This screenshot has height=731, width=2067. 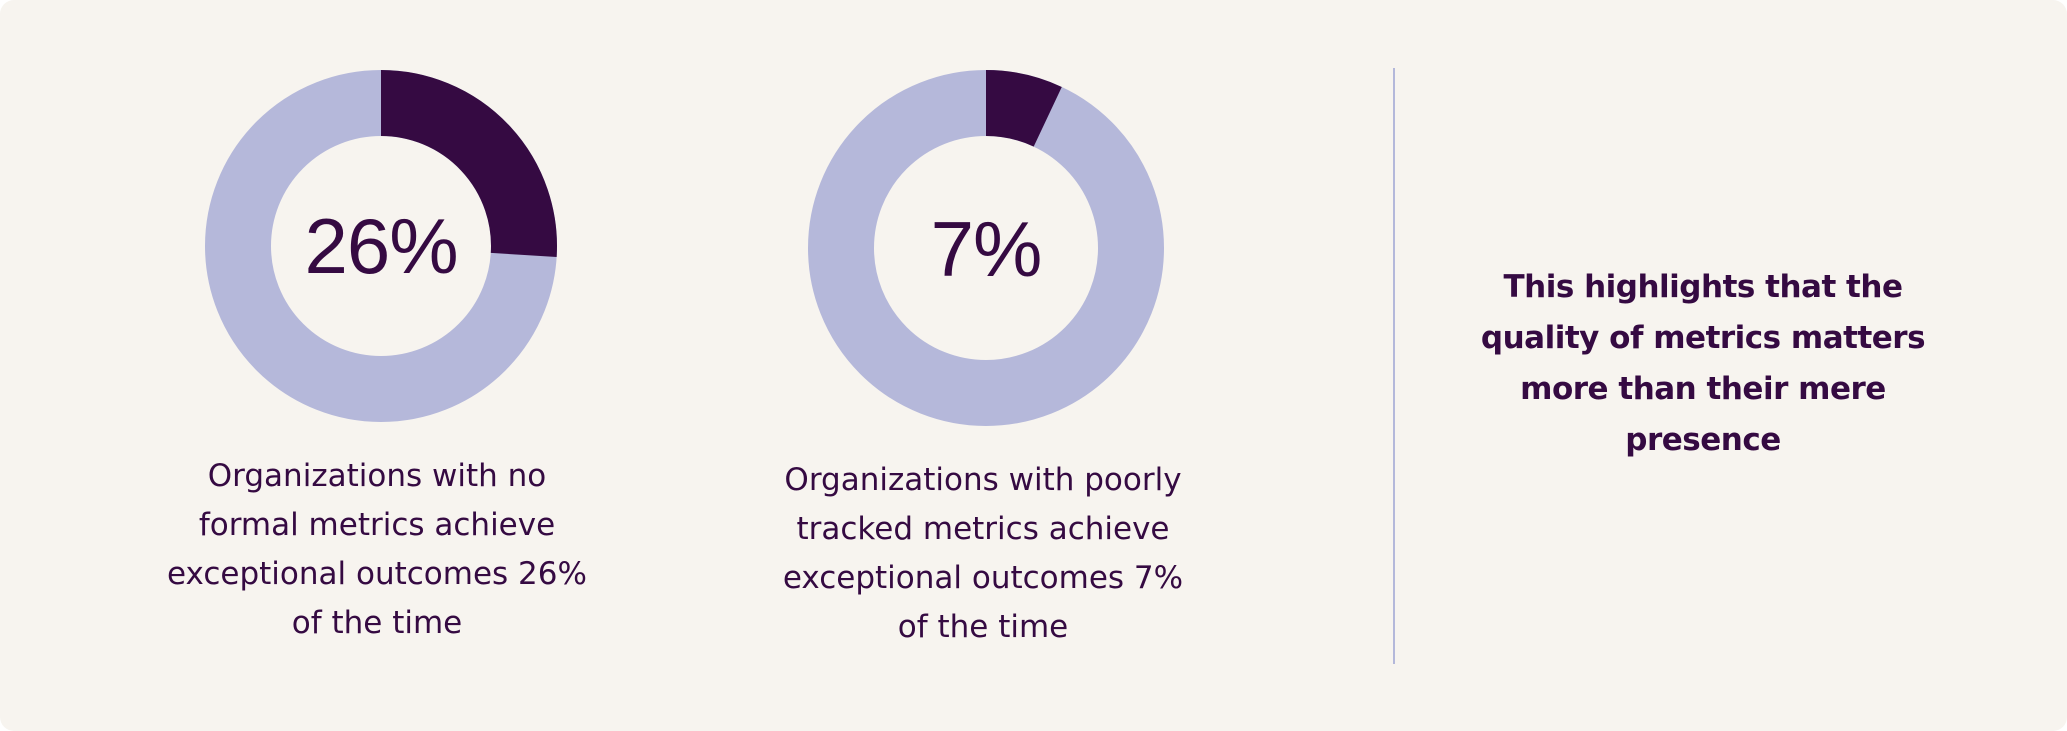 I want to click on donut-center-label-no-metrics: 26%, so click(x=381, y=246).